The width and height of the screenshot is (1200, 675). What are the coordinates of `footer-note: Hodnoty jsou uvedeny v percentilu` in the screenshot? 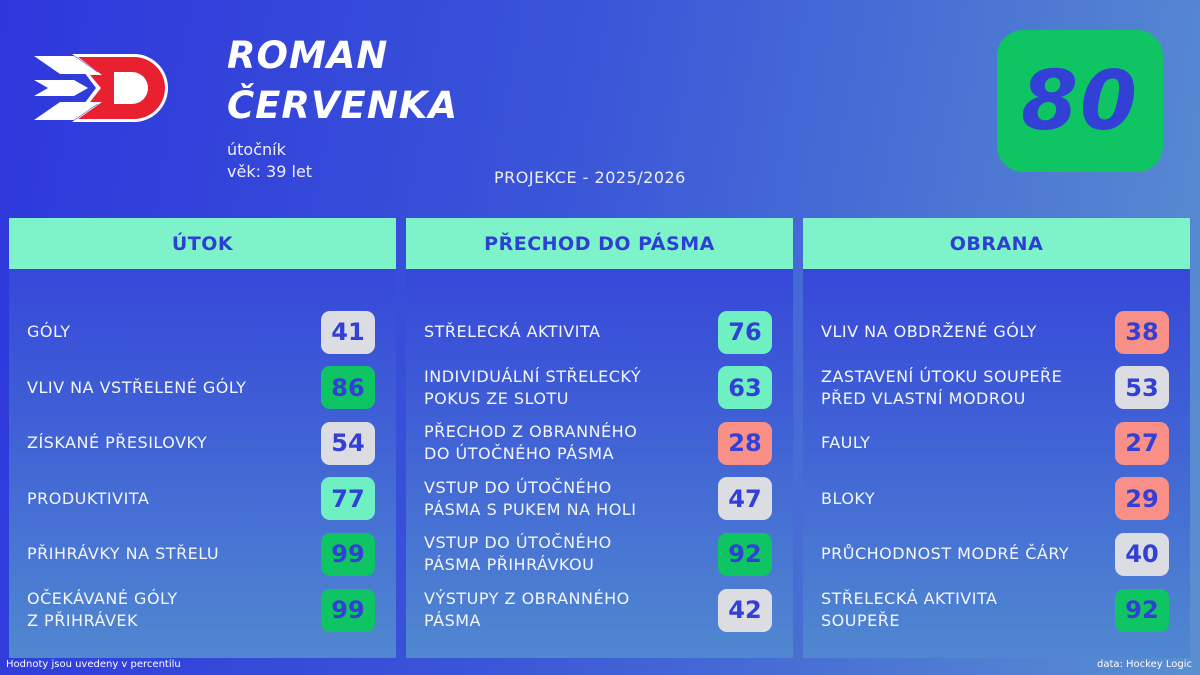 It's located at (93, 664).